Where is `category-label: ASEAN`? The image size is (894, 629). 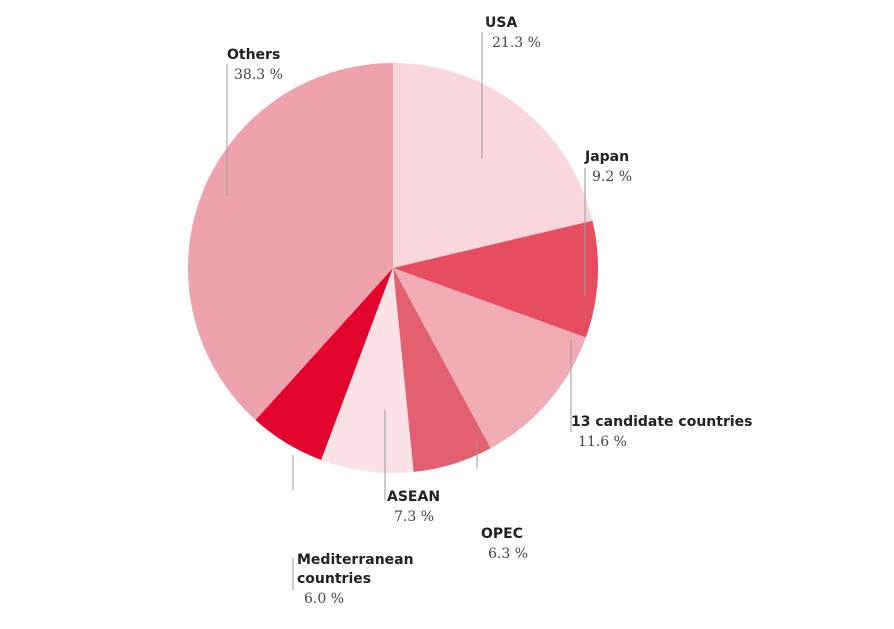 category-label: ASEAN is located at coordinates (414, 497).